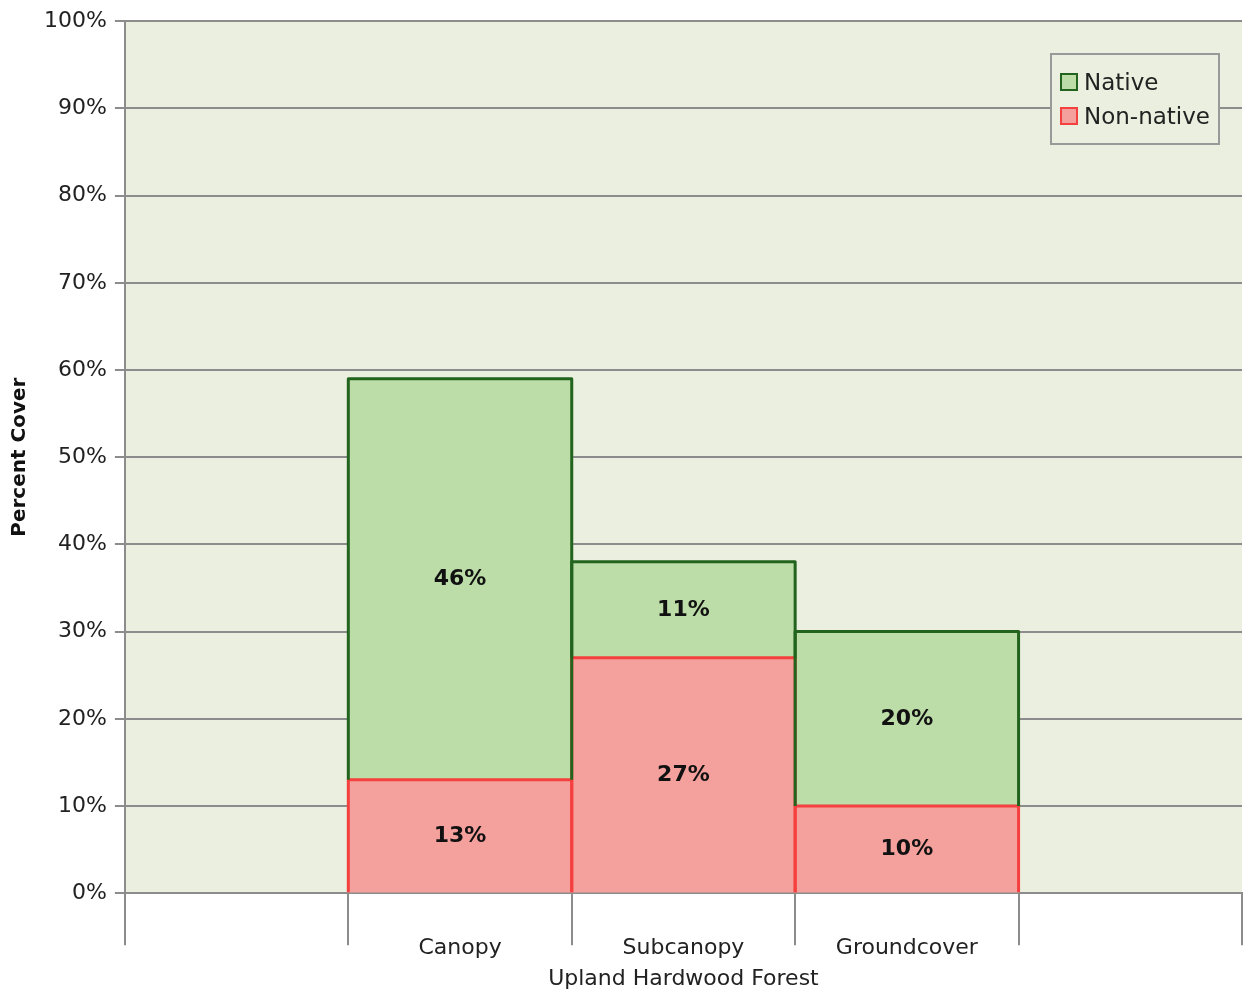  Describe the element at coordinates (82, 717) in the screenshot. I see `y-tick-label: 20%` at that location.